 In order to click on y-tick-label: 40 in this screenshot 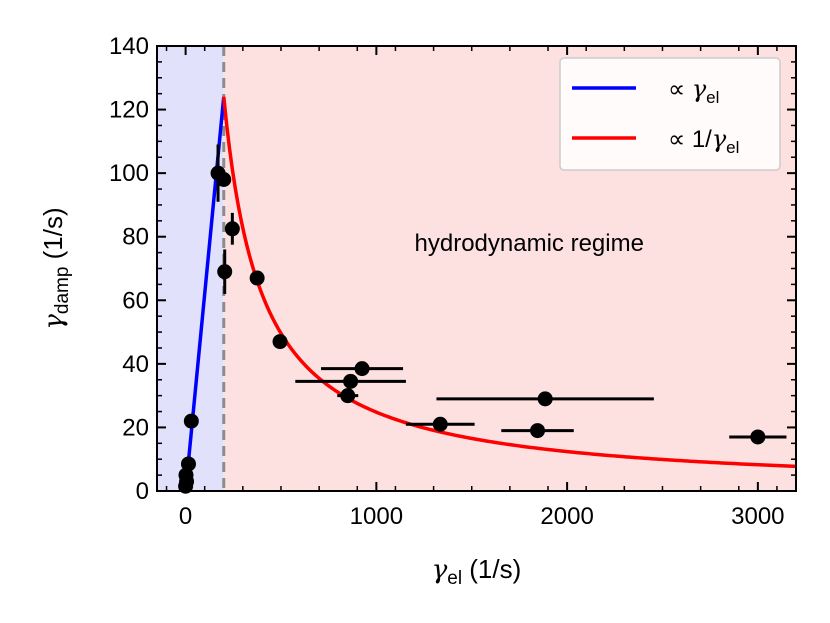, I will do `click(135, 364)`.